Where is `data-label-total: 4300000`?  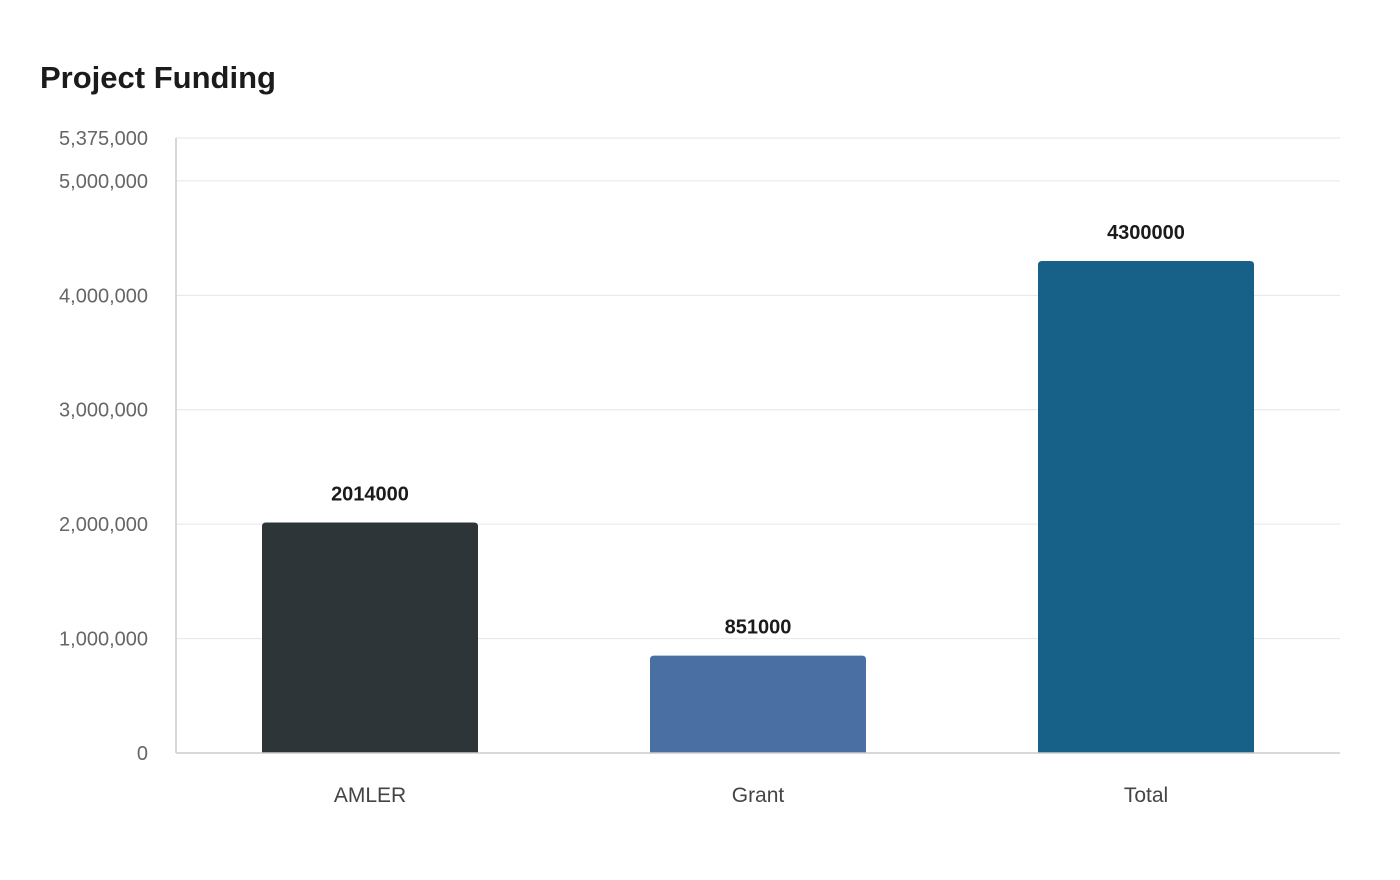 data-label-total: 4300000 is located at coordinates (1146, 233).